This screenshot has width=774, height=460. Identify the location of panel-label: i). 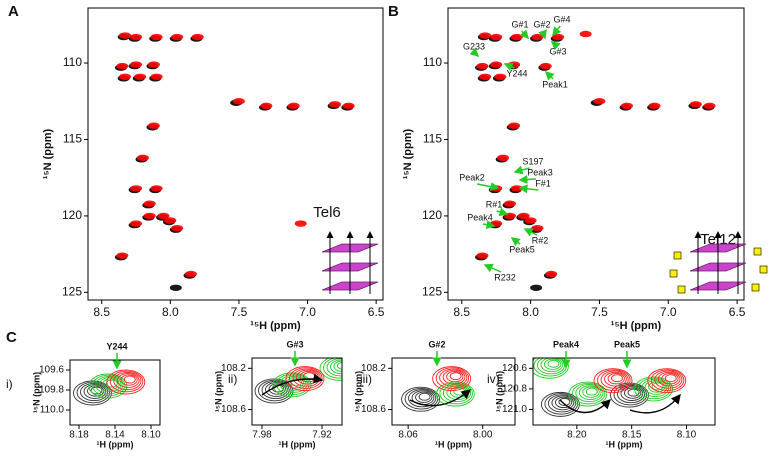
(9, 384).